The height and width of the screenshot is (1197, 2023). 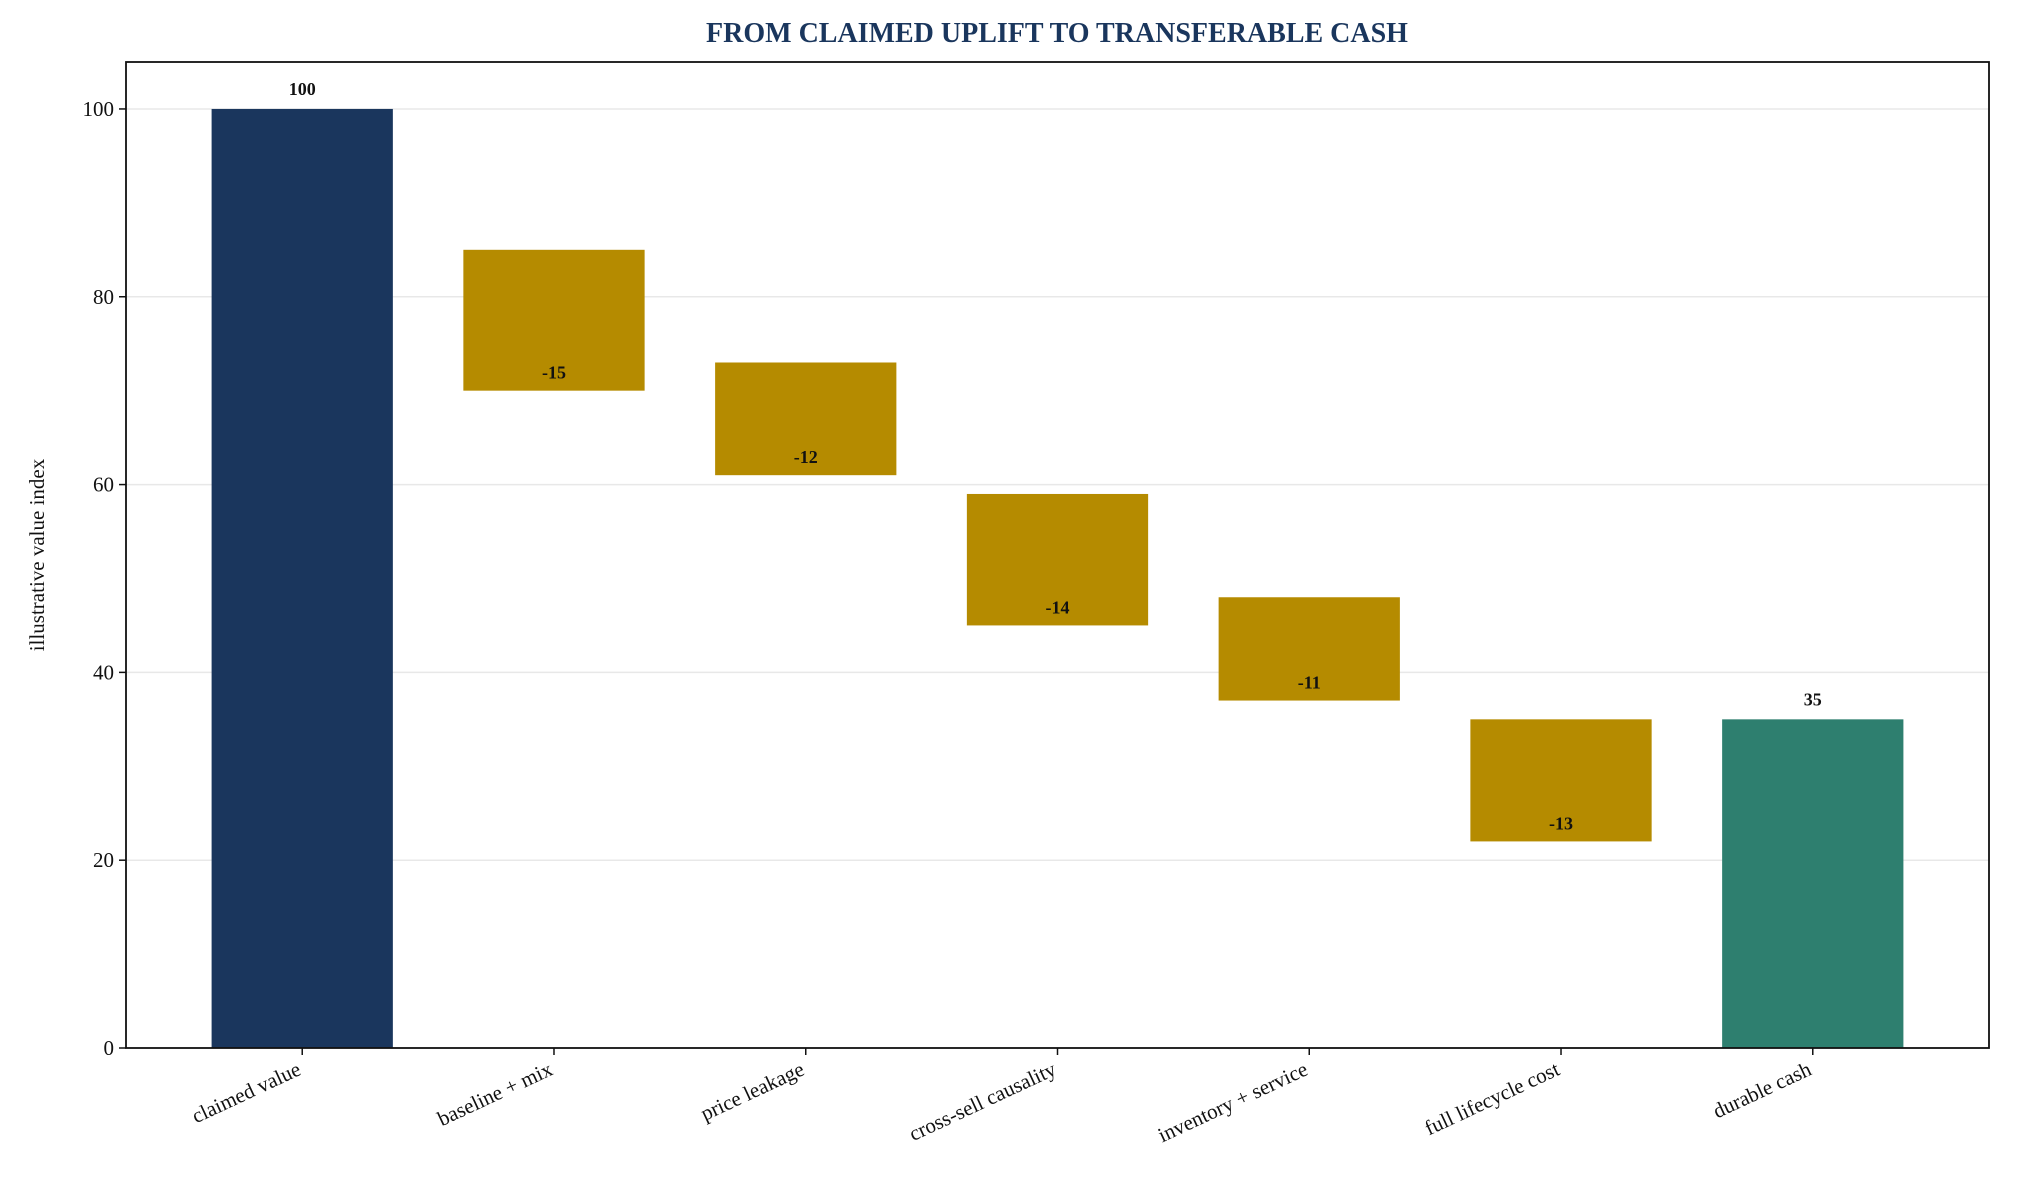 I want to click on y-tick-label: 0, so click(x=109, y=1048).